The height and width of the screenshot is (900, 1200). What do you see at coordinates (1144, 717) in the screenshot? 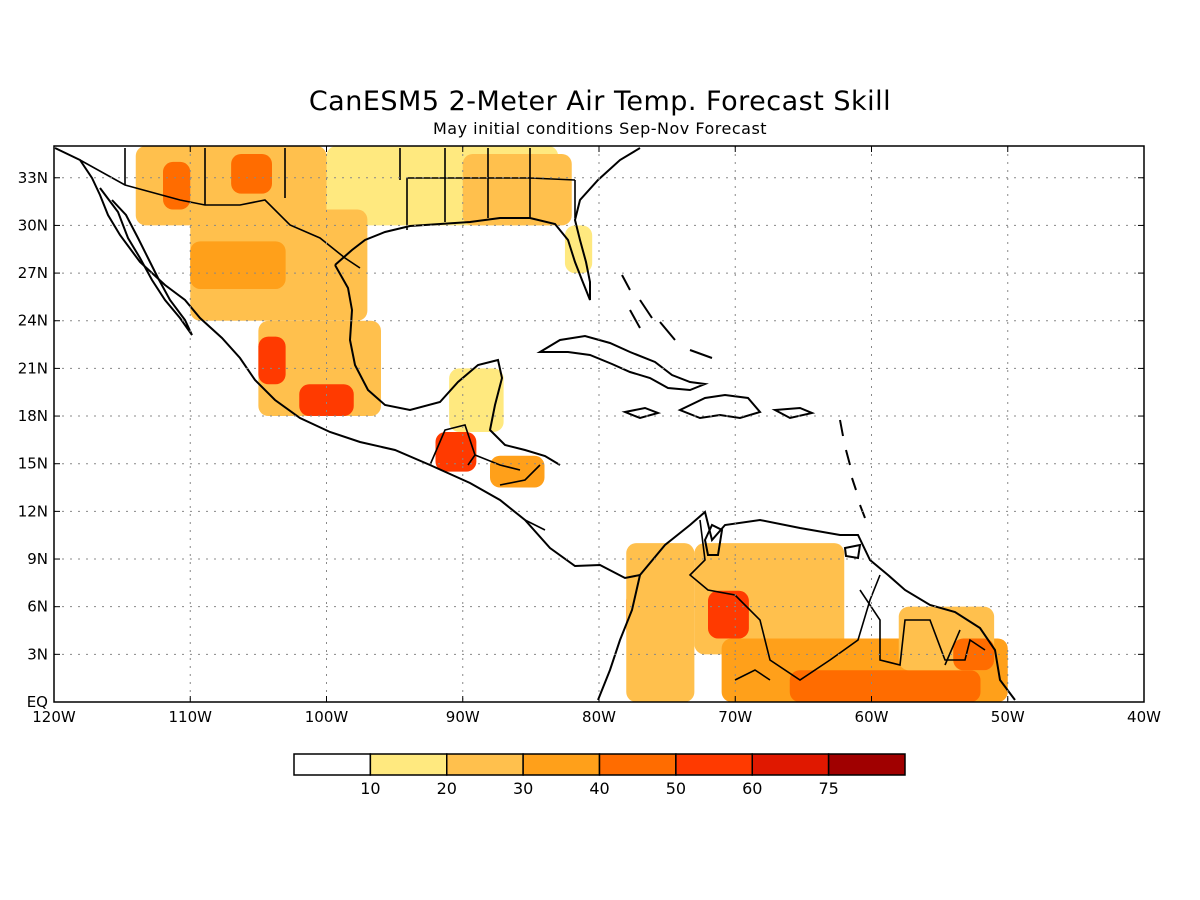
I see `lon-tick-label: 40W` at bounding box center [1144, 717].